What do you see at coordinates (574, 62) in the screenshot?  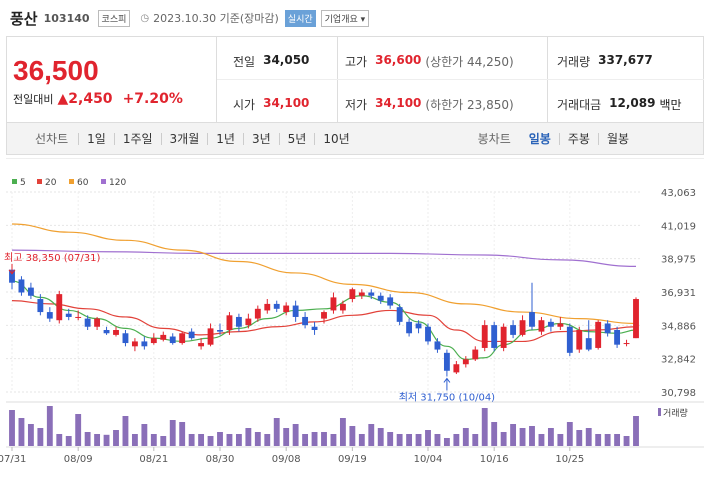 I see `stat-label: 거래량` at bounding box center [574, 62].